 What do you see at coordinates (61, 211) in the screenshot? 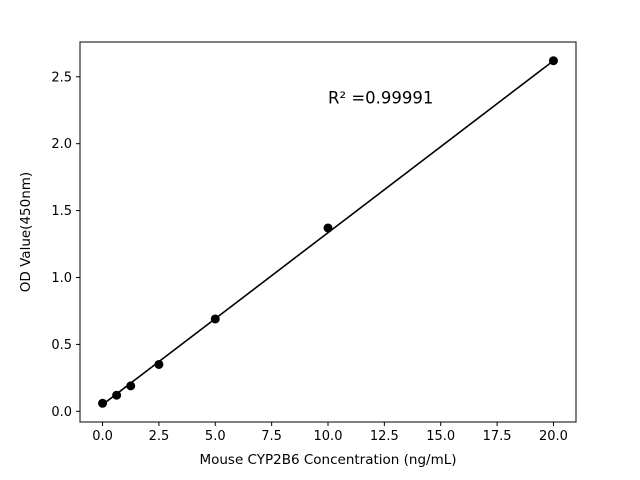
I see `y-tick-label: 1.5` at bounding box center [61, 211].